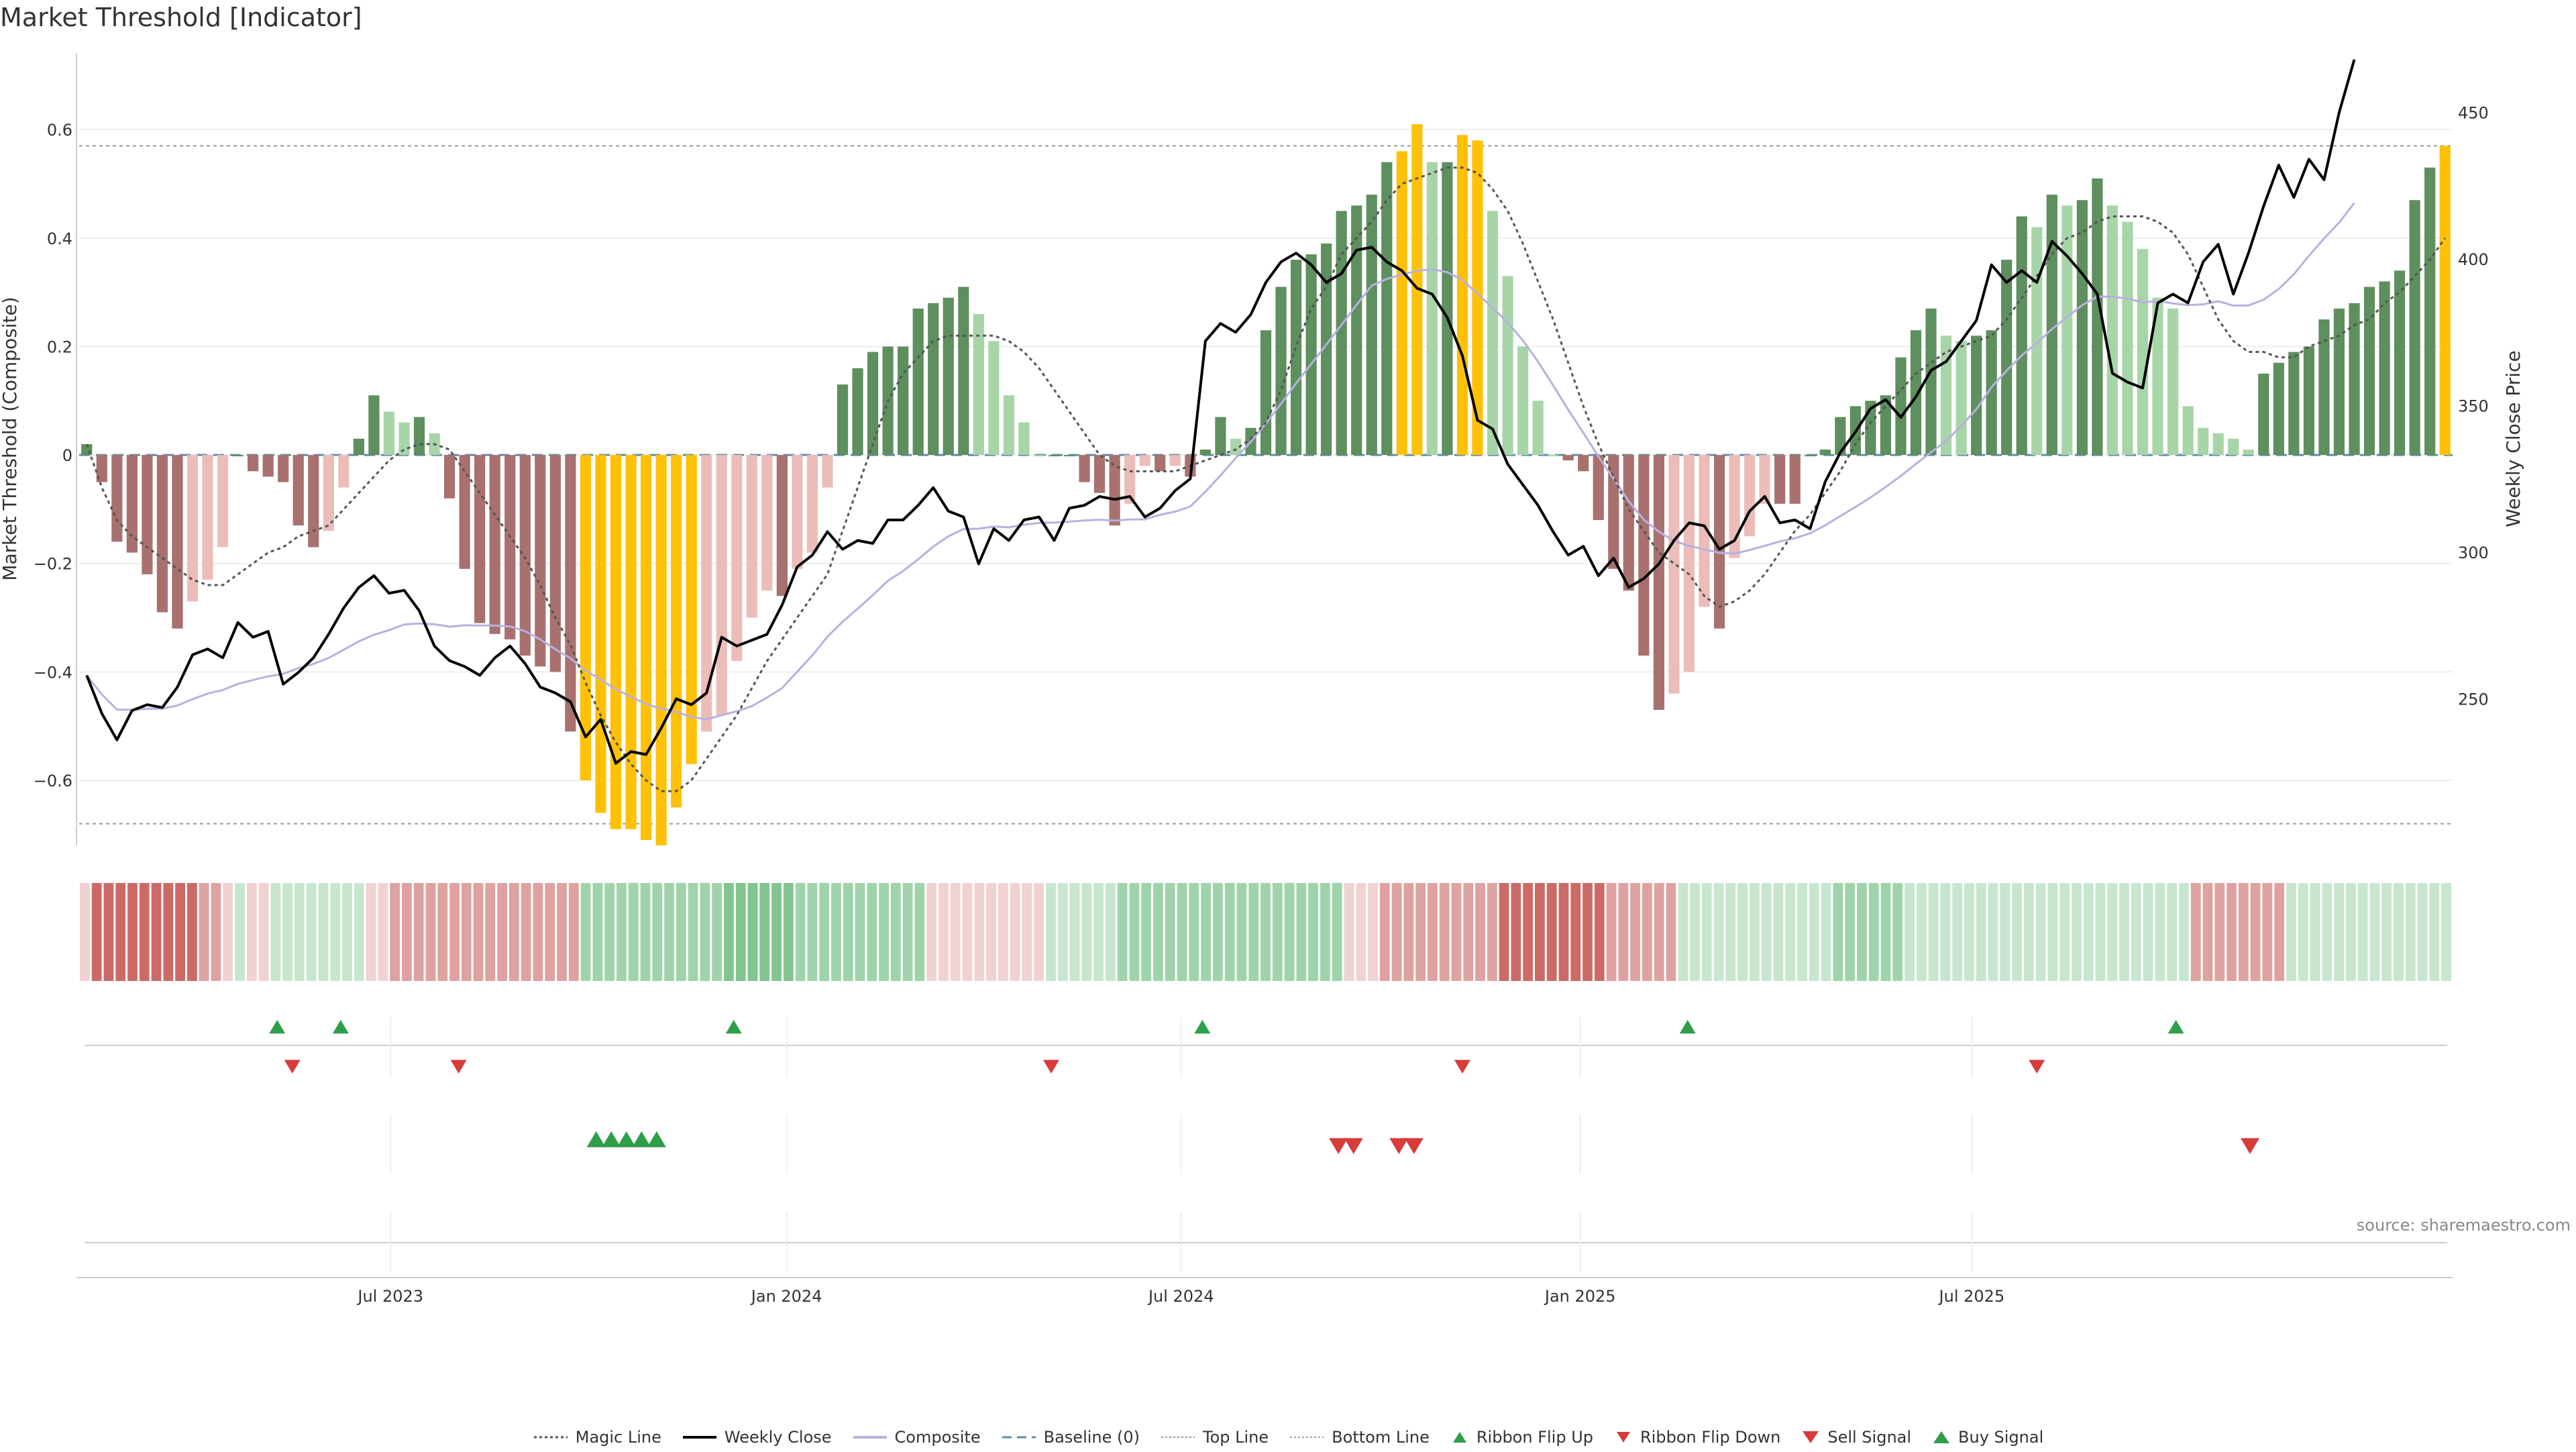  Describe the element at coordinates (937, 1438) in the screenshot. I see `legend-composite-label: Composite` at that location.